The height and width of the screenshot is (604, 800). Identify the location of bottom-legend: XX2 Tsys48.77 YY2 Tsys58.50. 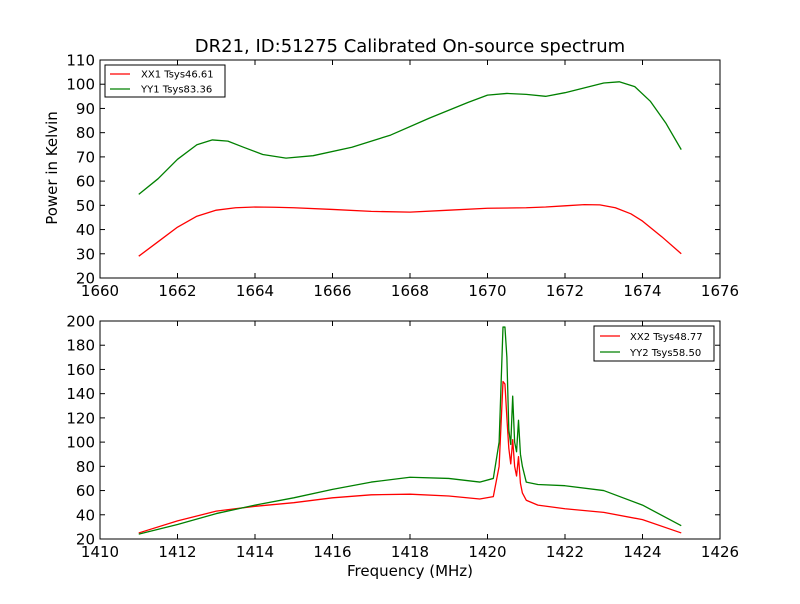
(654, 343).